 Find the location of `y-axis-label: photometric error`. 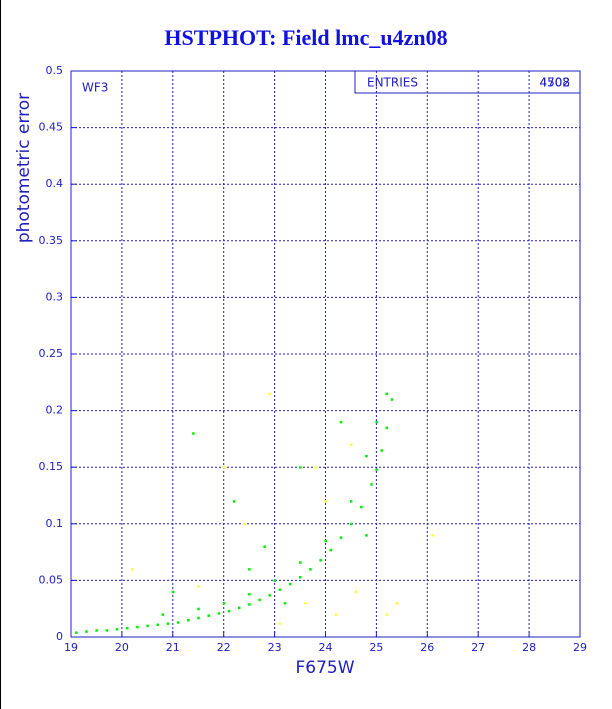

y-axis-label: photometric error is located at coordinates (24, 168).